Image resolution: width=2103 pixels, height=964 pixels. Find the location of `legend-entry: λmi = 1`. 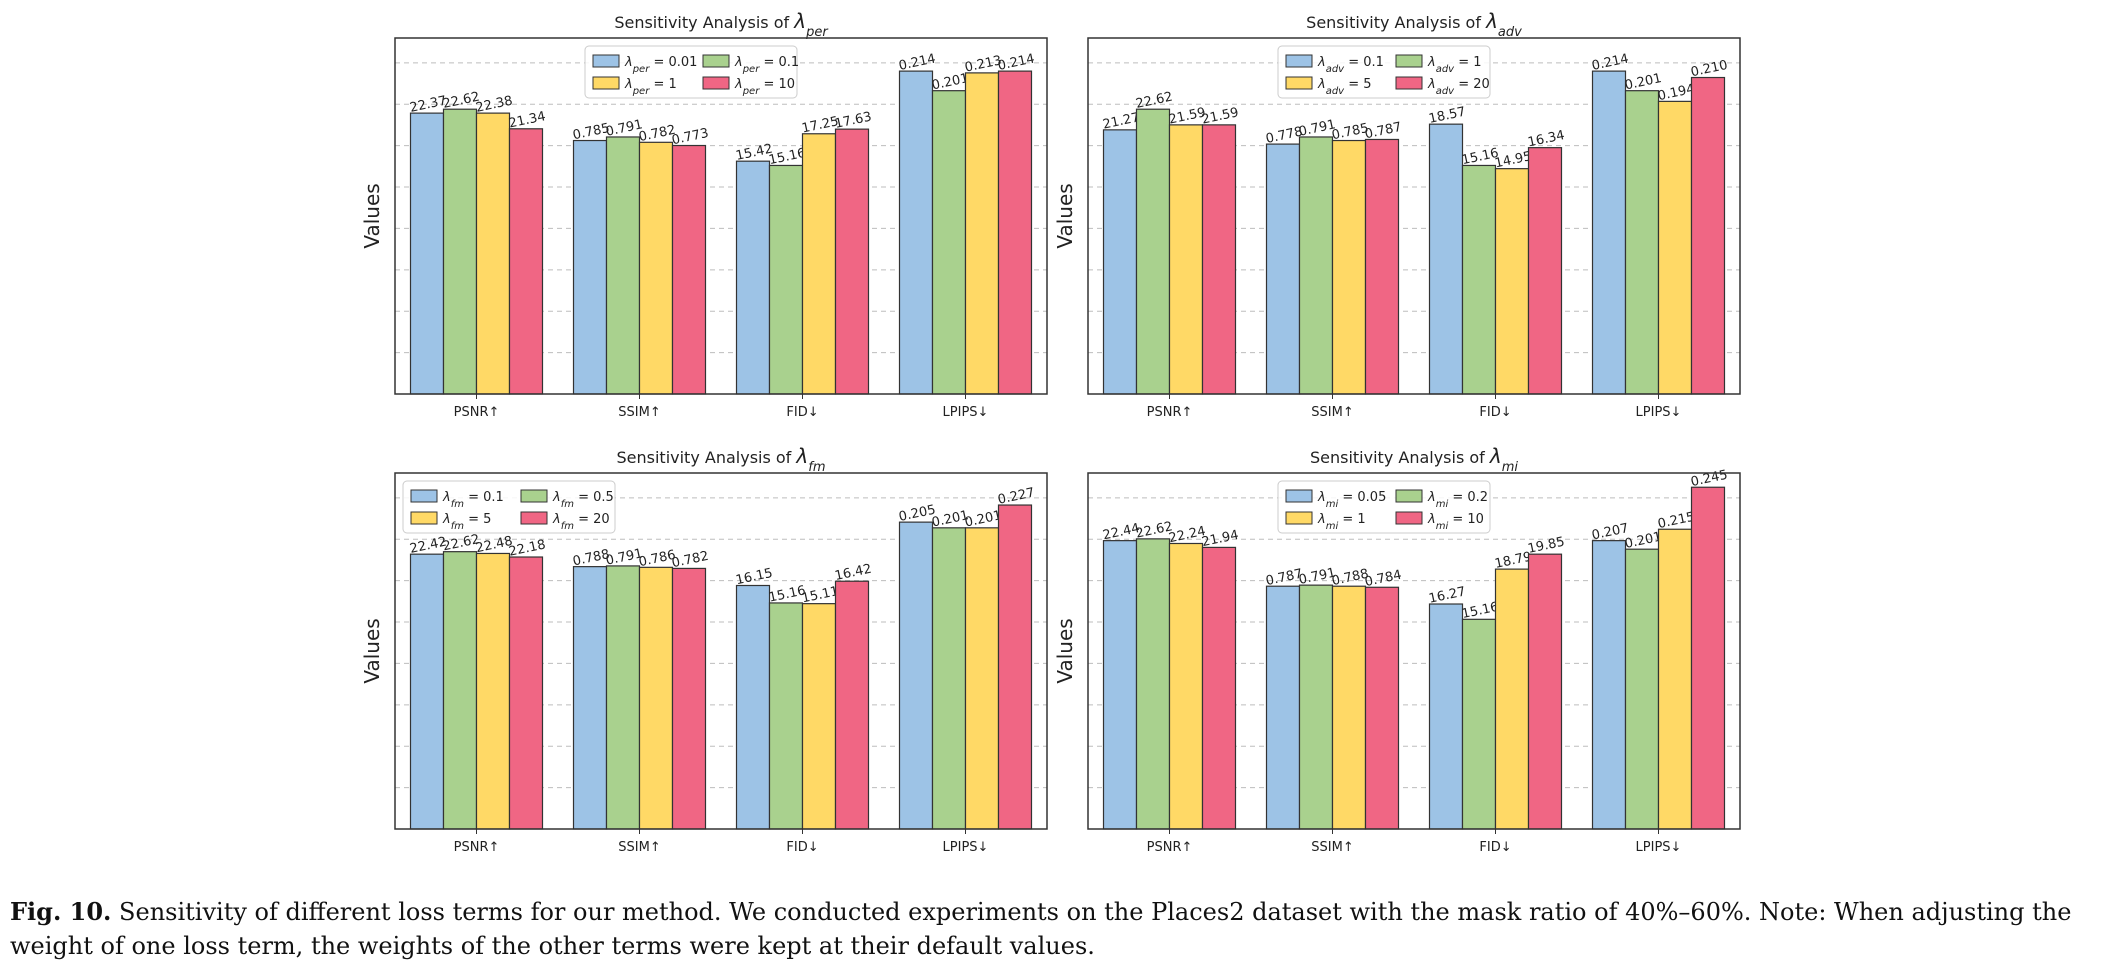

legend-entry: λmi = 1 is located at coordinates (1341, 522).